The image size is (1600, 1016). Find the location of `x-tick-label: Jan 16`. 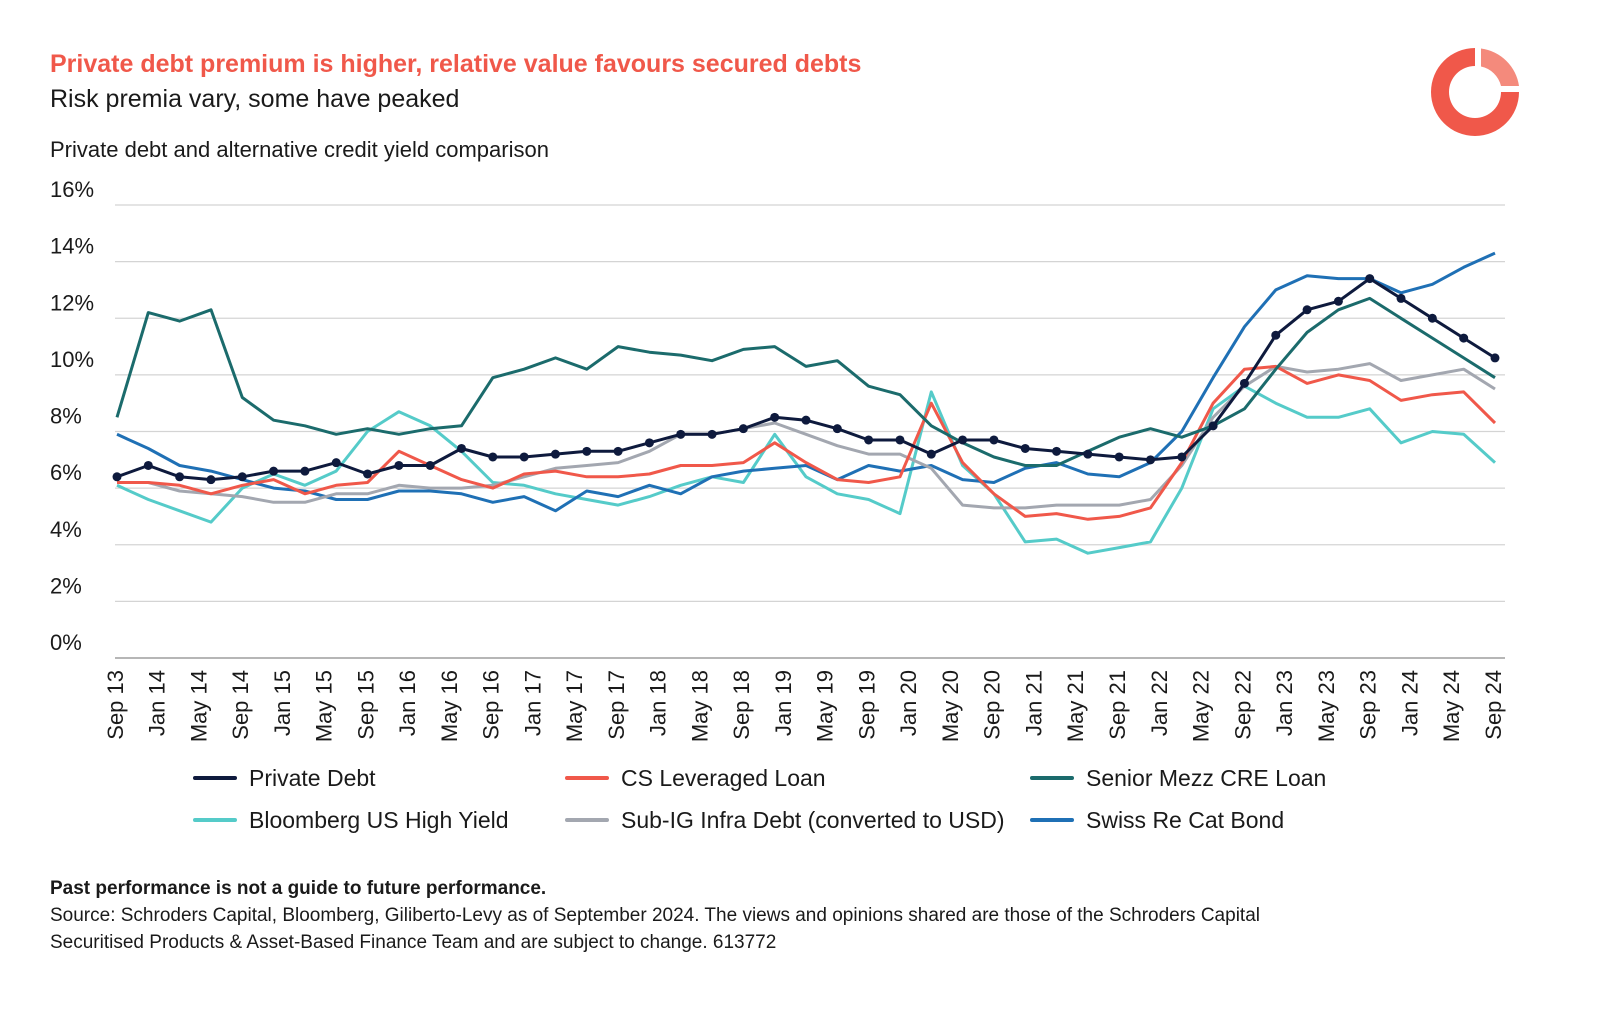

x-tick-label: Jan 16 is located at coordinates (407, 703).